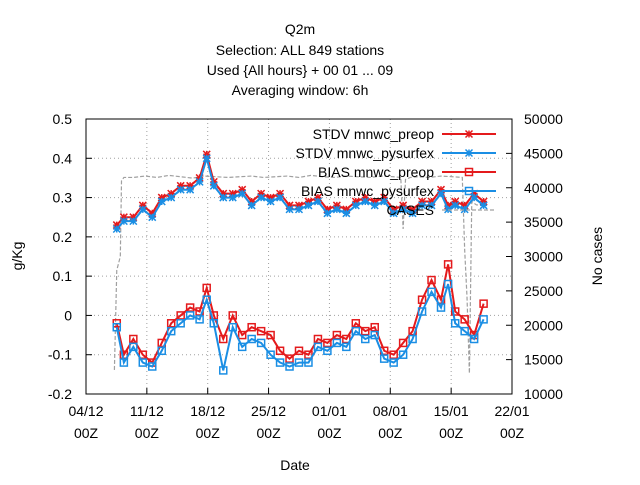  What do you see at coordinates (543, 360) in the screenshot?
I see `y2-tick-label: 15000` at bounding box center [543, 360].